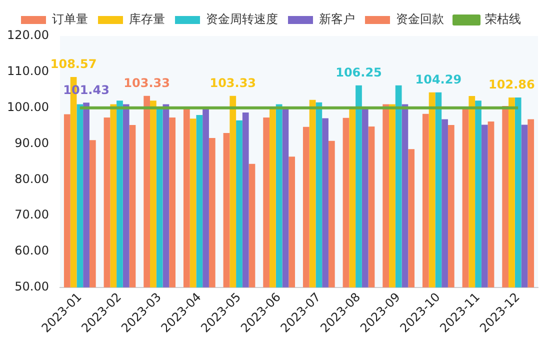  Describe the element at coordinates (337, 19) in the screenshot. I see `legend-label: 新客户` at that location.